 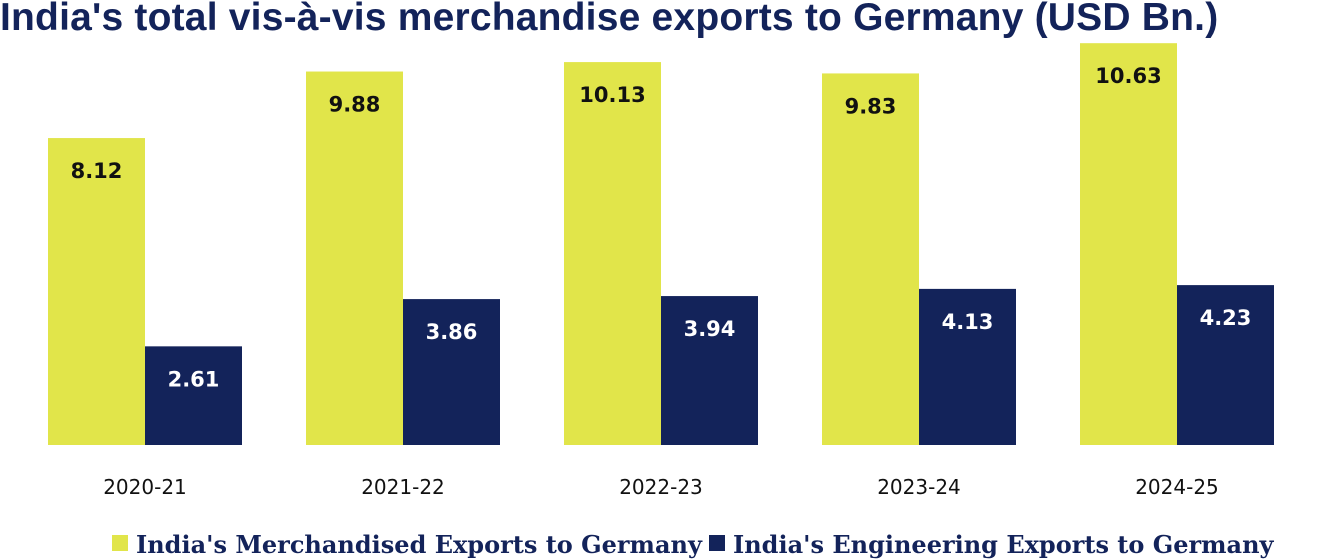 I want to click on x-tick-label: 2024-25, so click(x=1177, y=487).